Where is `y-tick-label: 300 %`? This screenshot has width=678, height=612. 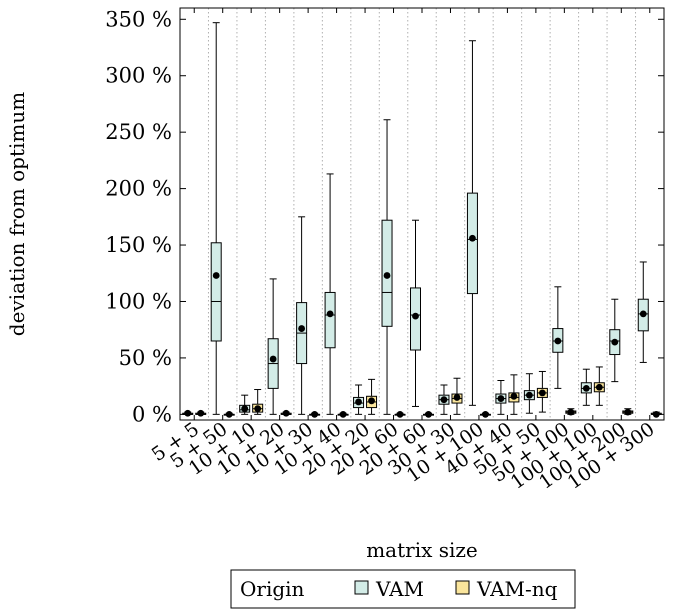 y-tick-label: 300 % is located at coordinates (138, 76).